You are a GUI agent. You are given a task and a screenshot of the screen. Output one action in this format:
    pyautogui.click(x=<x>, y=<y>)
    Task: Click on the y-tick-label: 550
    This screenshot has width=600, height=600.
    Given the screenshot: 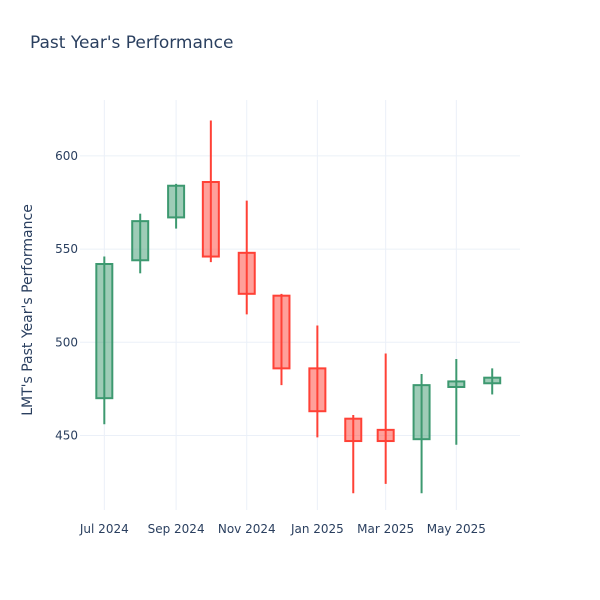 What is the action you would take?
    pyautogui.click(x=66, y=249)
    